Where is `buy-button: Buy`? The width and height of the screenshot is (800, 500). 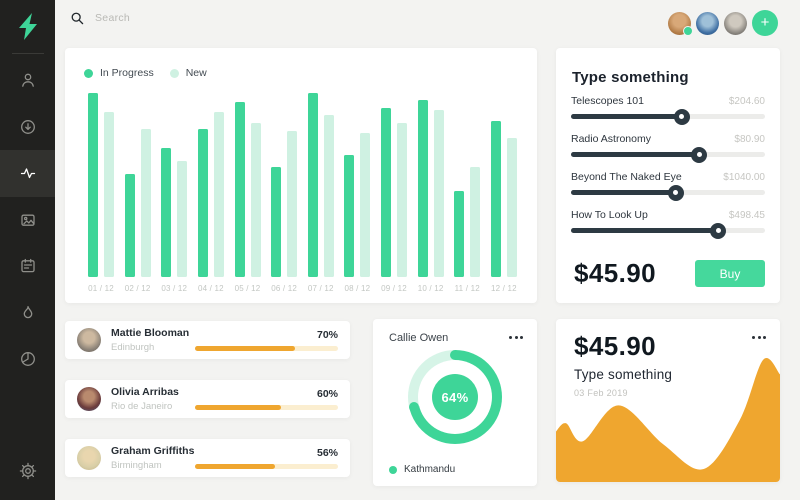
buy-button: Buy is located at coordinates (730, 273).